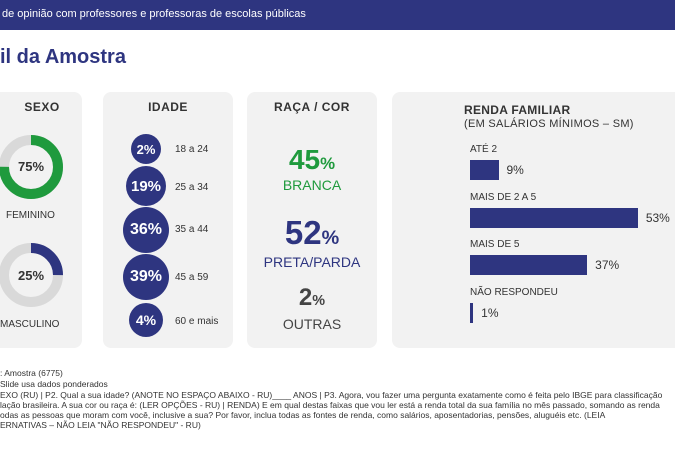 The image size is (675, 450). Describe the element at coordinates (484, 149) in the screenshot. I see `renda-category-label: ATÉ 2` at that location.